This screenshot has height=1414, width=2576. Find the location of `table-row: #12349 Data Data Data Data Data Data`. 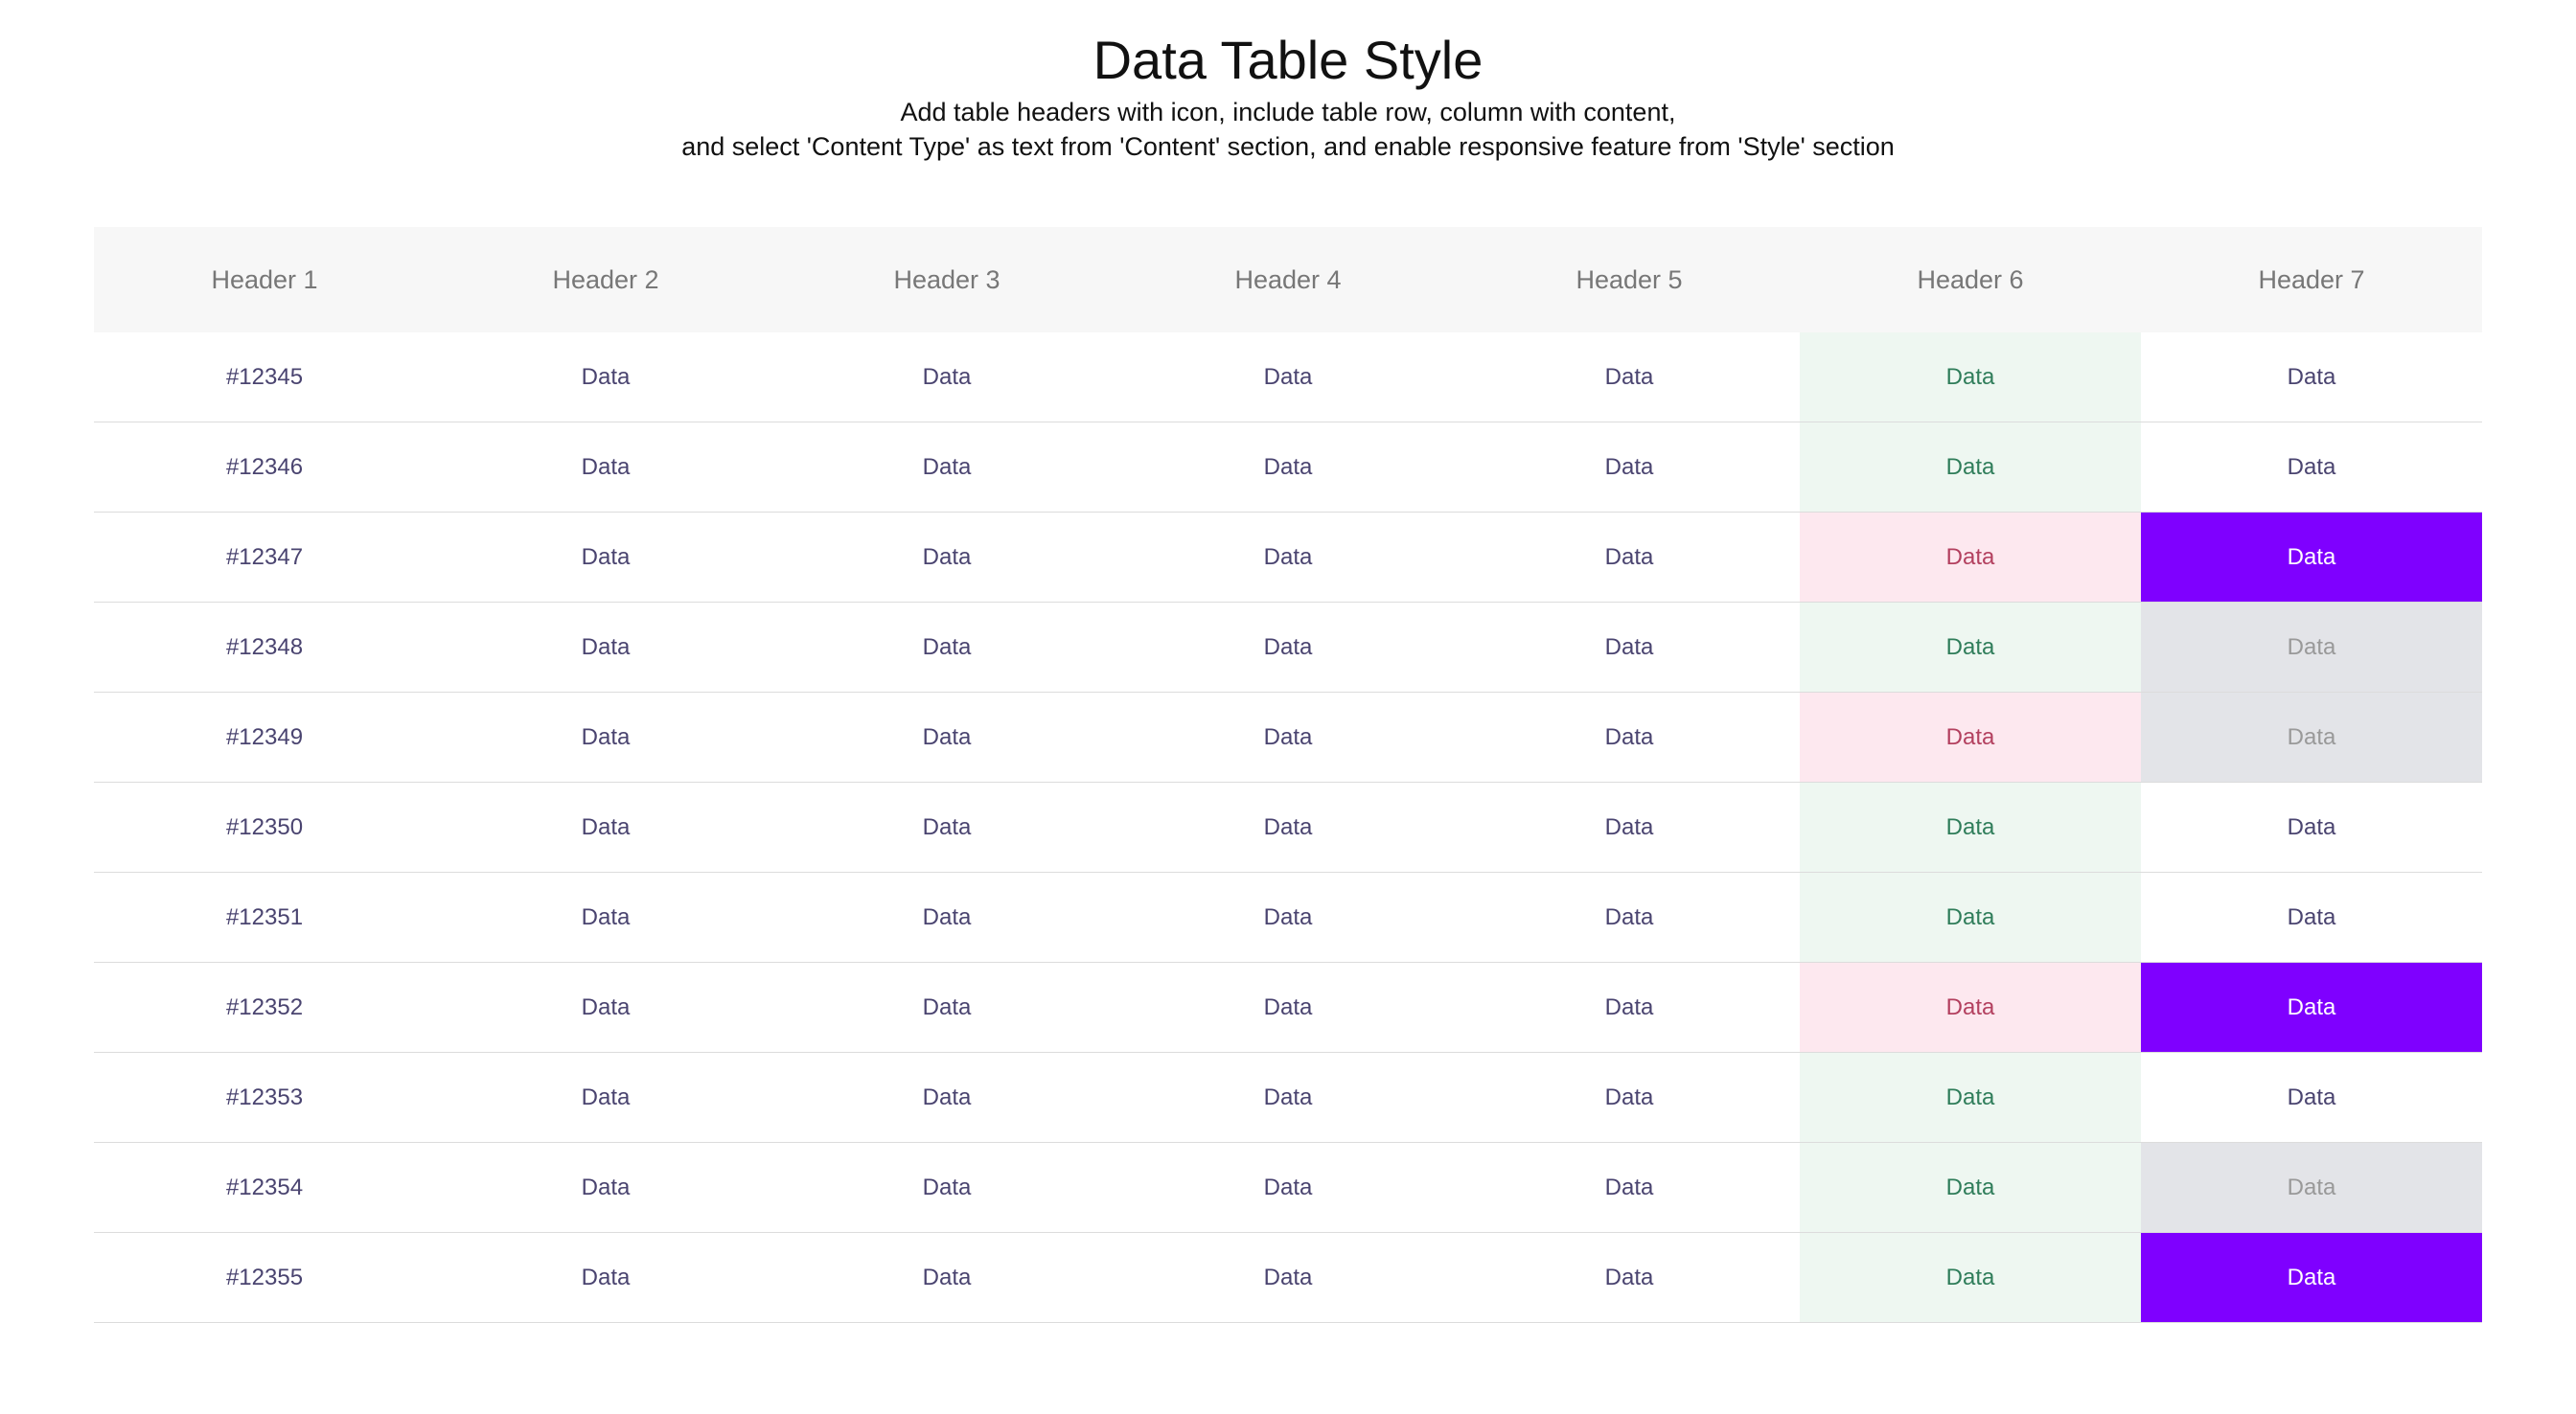

table-row: #12349 Data Data Data Data Data Data is located at coordinates (1288, 737).